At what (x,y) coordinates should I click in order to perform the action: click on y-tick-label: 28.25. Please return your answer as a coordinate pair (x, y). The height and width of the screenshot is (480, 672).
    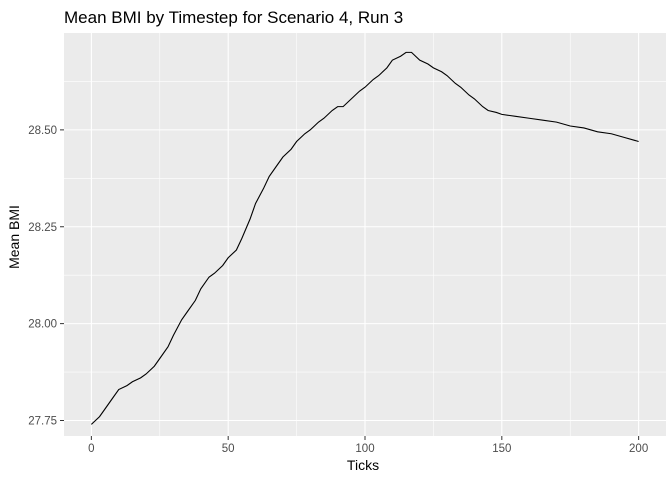
    Looking at the image, I should click on (42, 228).